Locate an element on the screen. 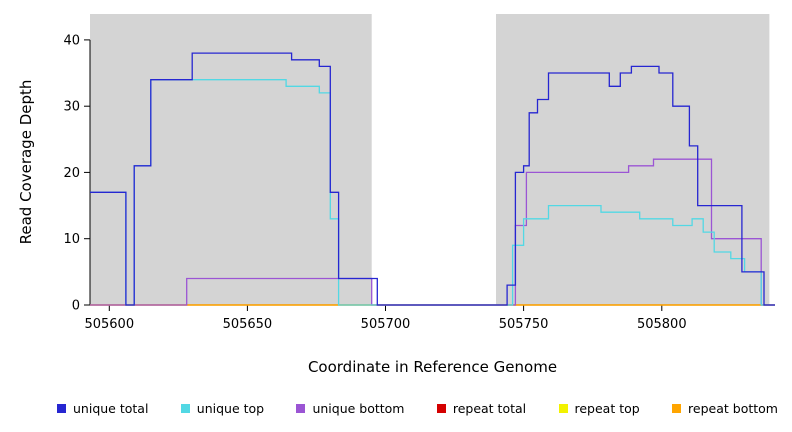  legend-swatch-unique-top is located at coordinates (185, 408).